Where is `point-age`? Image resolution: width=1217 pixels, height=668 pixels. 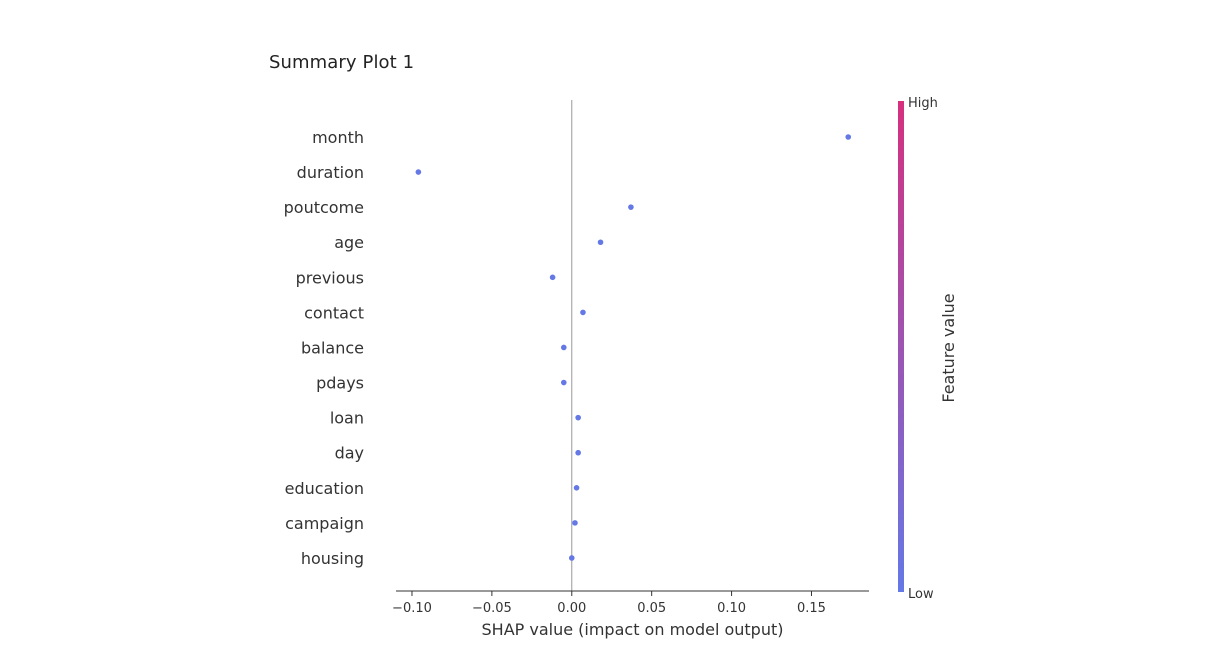 point-age is located at coordinates (601, 242).